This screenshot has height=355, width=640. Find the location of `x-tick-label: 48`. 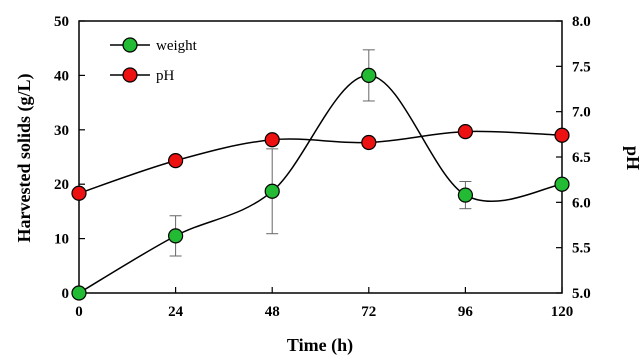

x-tick-label: 48 is located at coordinates (272, 312).